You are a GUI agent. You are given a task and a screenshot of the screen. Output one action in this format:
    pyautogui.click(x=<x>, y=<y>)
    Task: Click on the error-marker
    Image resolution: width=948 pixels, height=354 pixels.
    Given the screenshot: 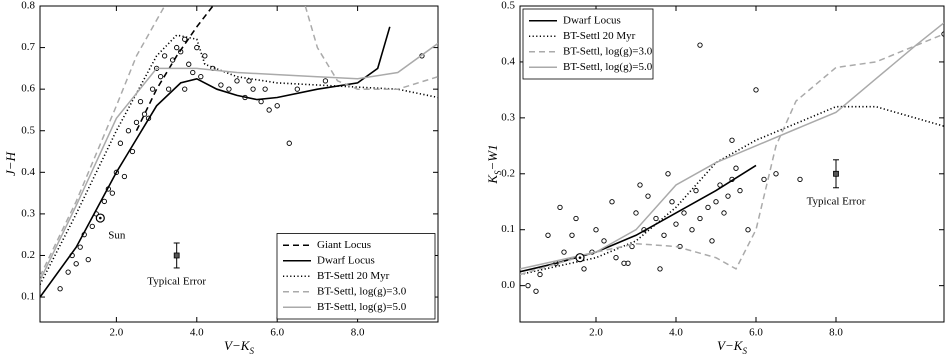 What is the action you would take?
    pyautogui.click(x=836, y=173)
    